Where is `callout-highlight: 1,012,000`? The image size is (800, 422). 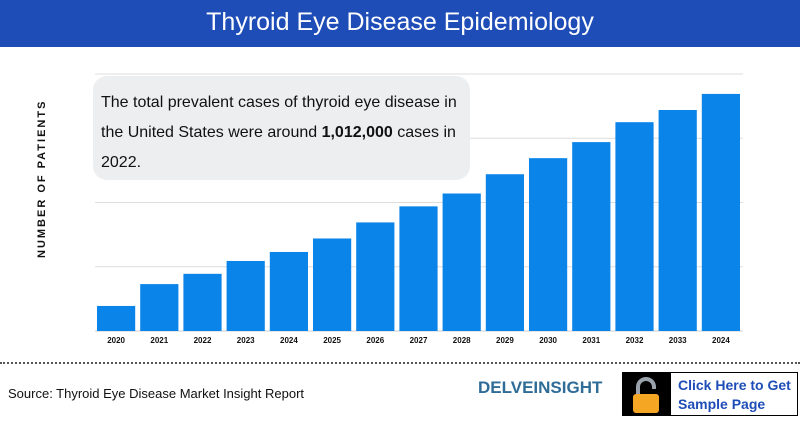
callout-highlight: 1,012,000 is located at coordinates (357, 132).